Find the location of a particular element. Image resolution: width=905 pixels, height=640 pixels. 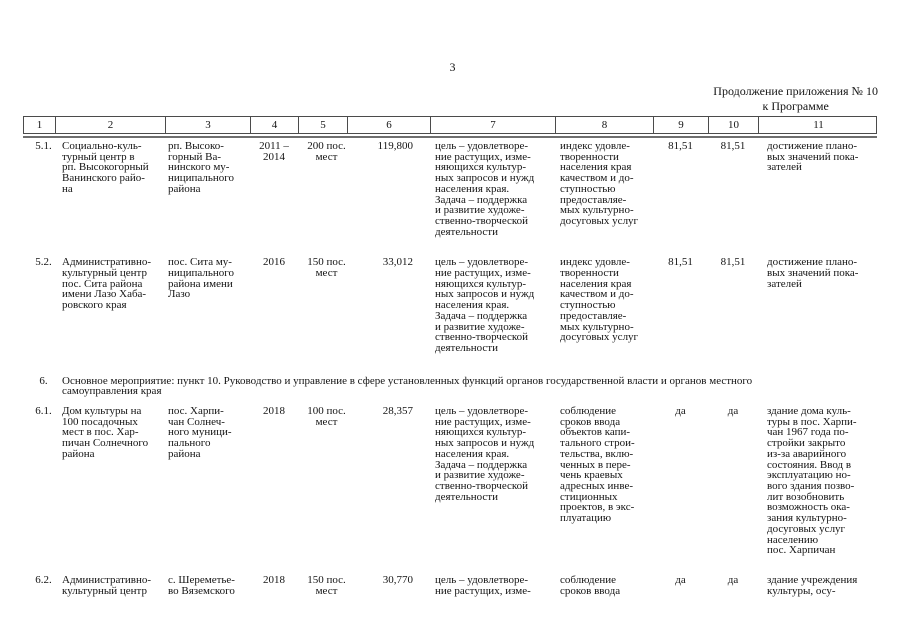

indicator-cell: соблюдение сроков ввода is located at coordinates (590, 585).